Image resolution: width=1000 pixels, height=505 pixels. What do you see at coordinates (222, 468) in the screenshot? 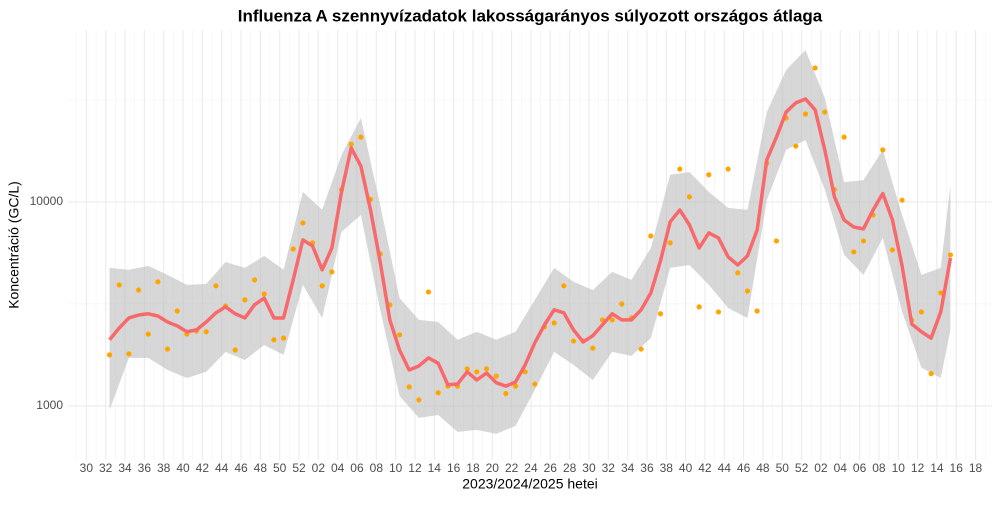
I see `x-tick-label: 44` at bounding box center [222, 468].